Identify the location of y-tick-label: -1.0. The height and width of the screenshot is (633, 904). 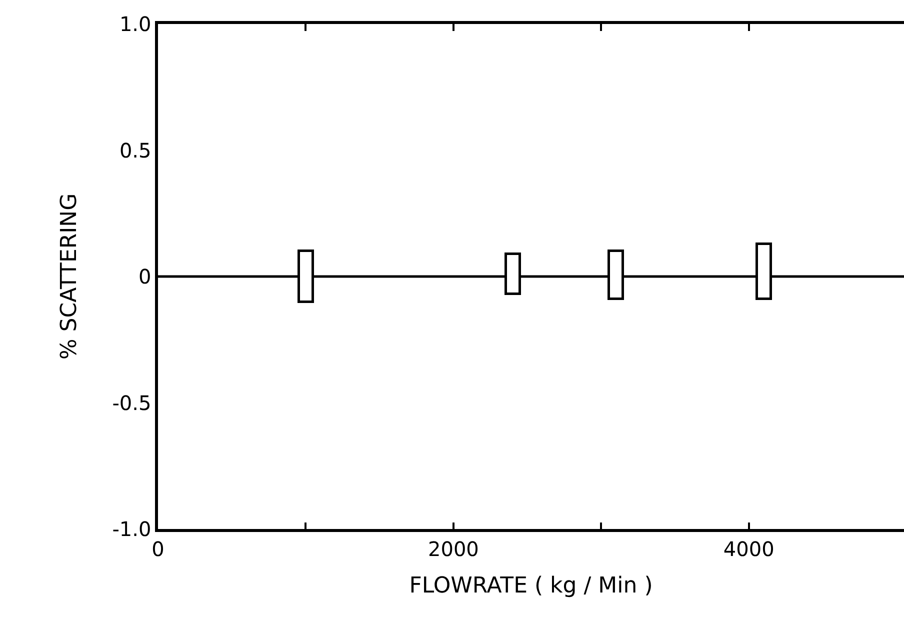
(132, 529).